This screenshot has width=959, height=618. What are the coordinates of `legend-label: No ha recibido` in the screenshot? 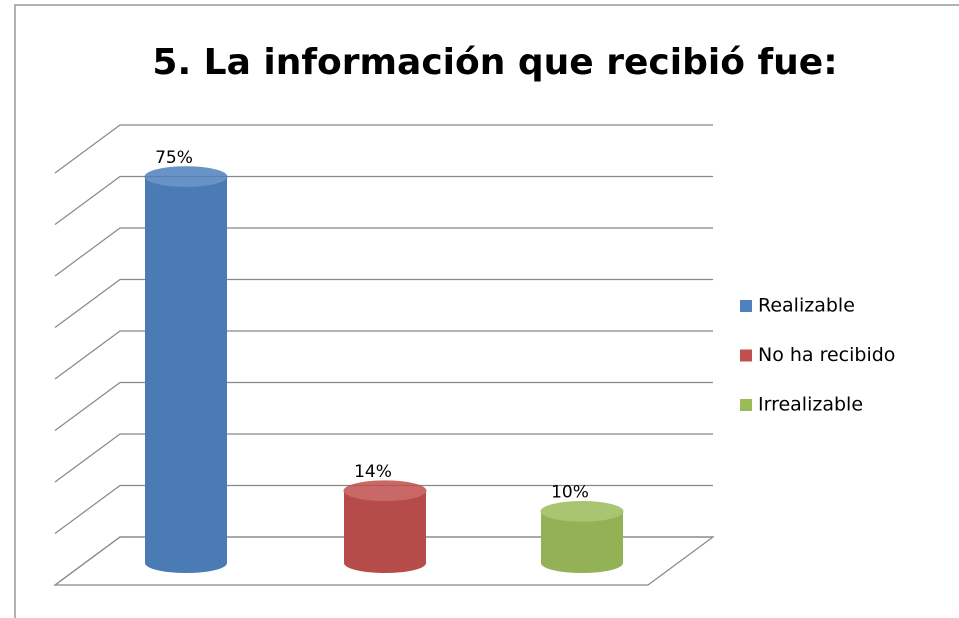 It's located at (826, 355).